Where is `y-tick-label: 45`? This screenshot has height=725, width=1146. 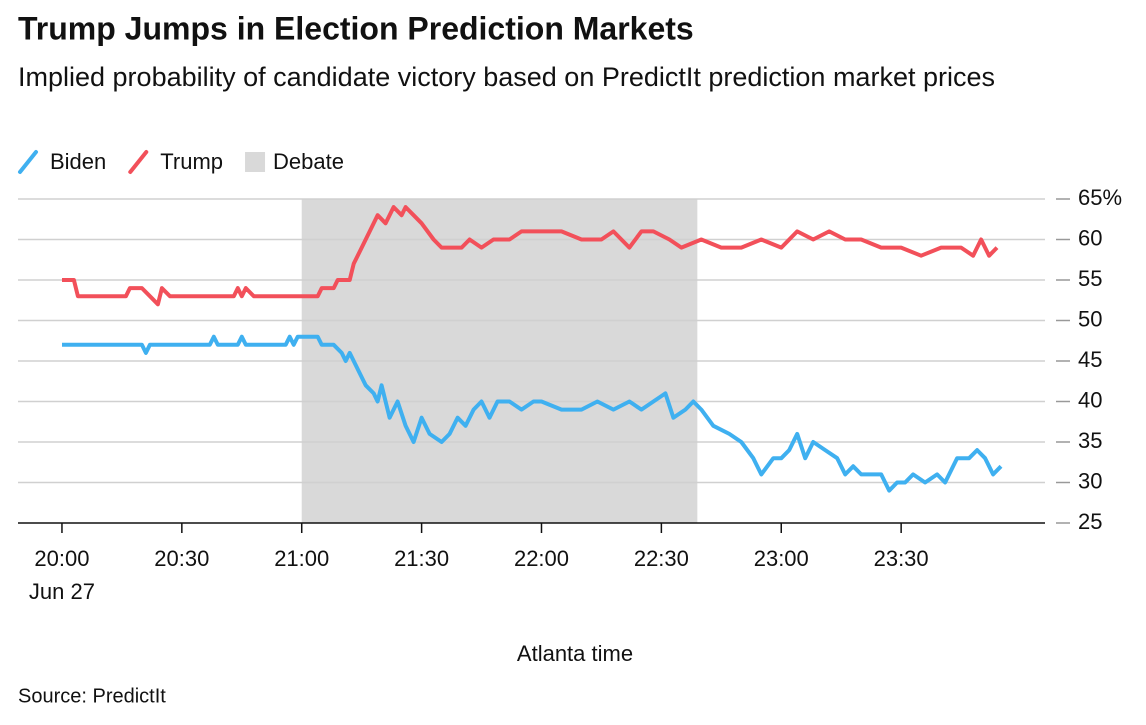
y-tick-label: 45 is located at coordinates (1090, 359).